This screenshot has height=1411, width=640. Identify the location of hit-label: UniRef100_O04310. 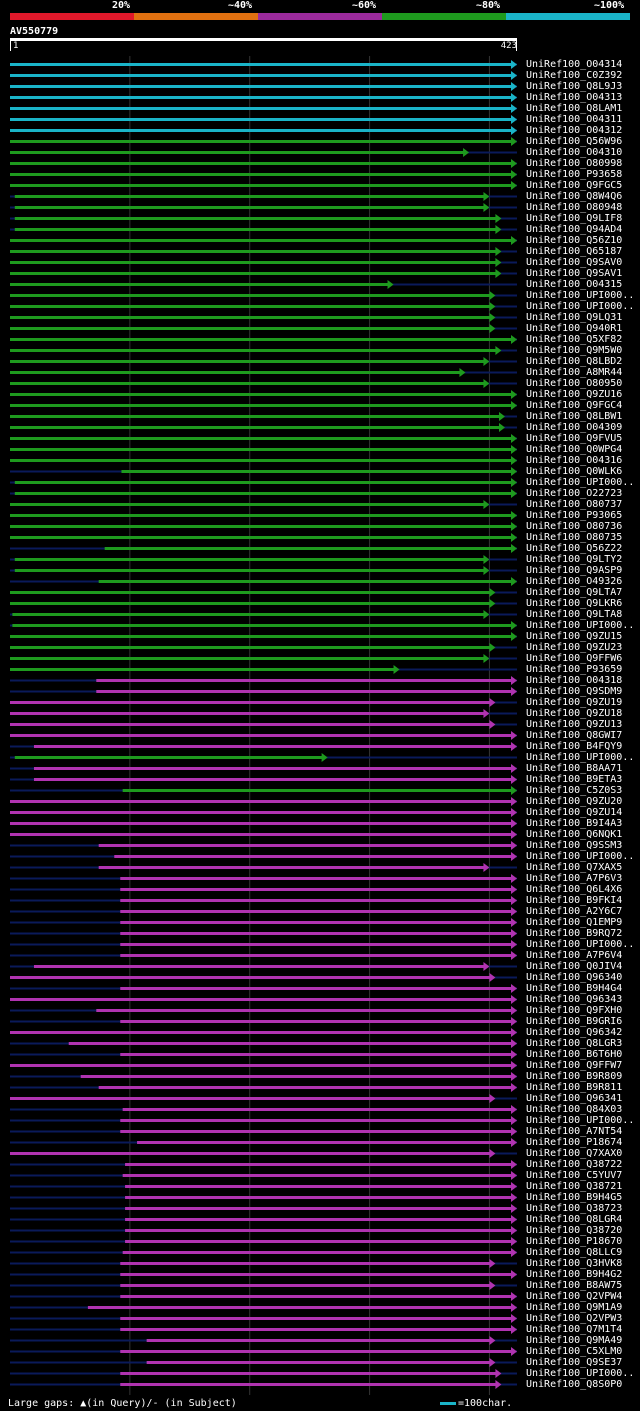
(574, 152).